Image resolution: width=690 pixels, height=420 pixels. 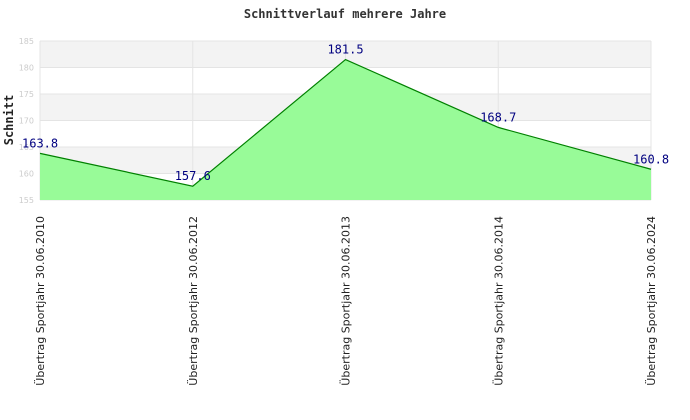 I want to click on y-tick-label: 175, so click(x=26, y=94).